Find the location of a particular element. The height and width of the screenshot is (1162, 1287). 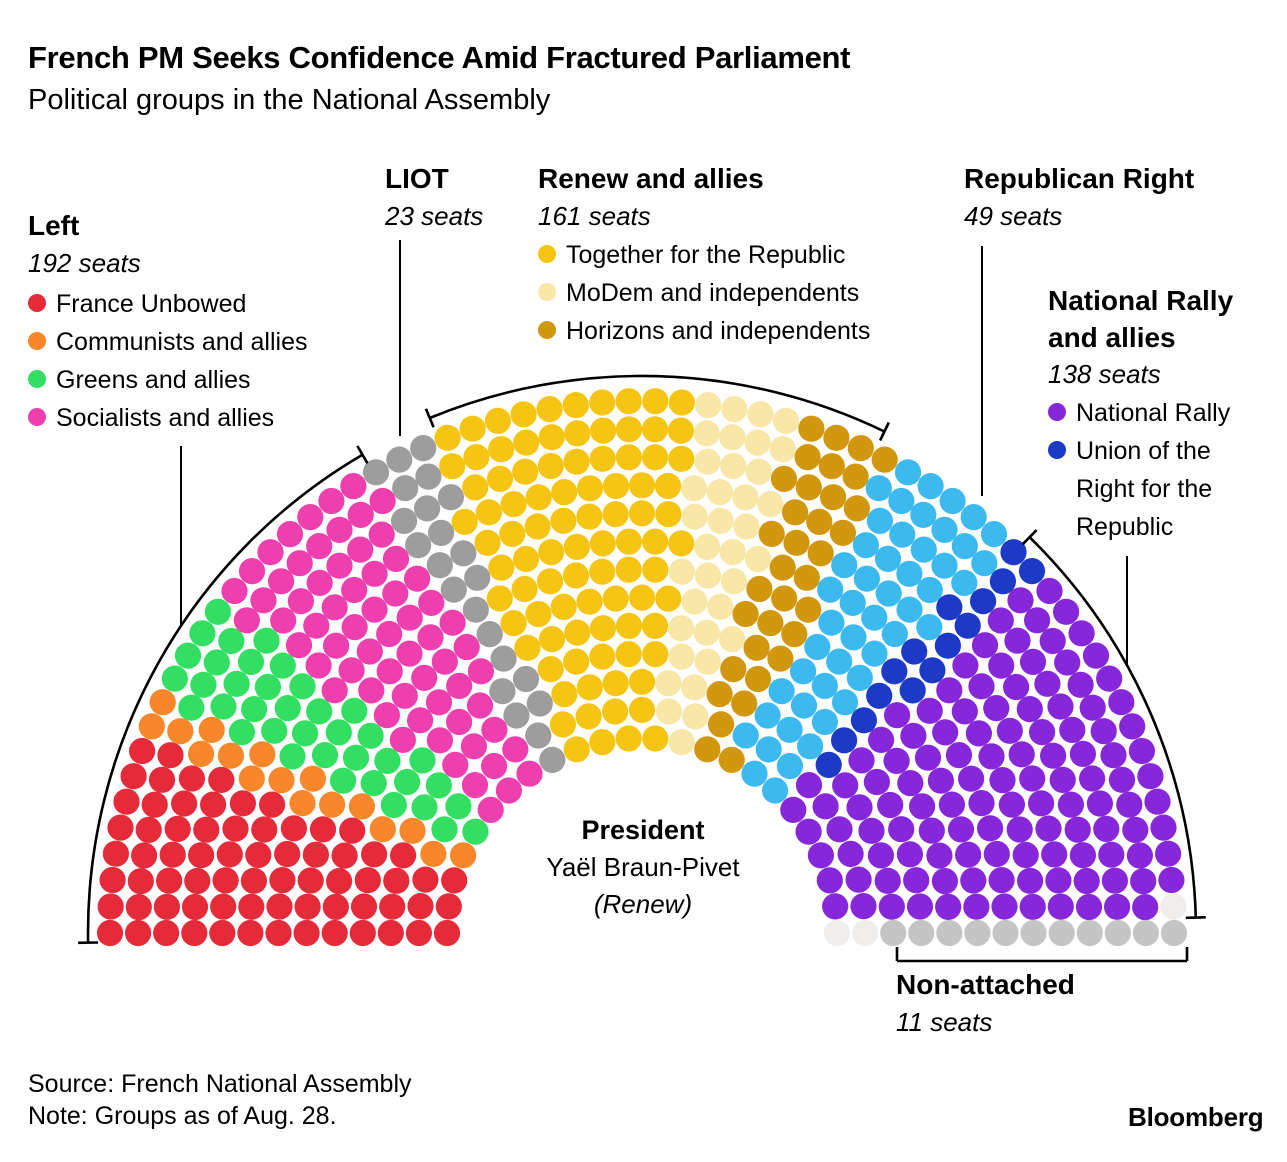

legend-item: Communists and allies is located at coordinates (168, 342).